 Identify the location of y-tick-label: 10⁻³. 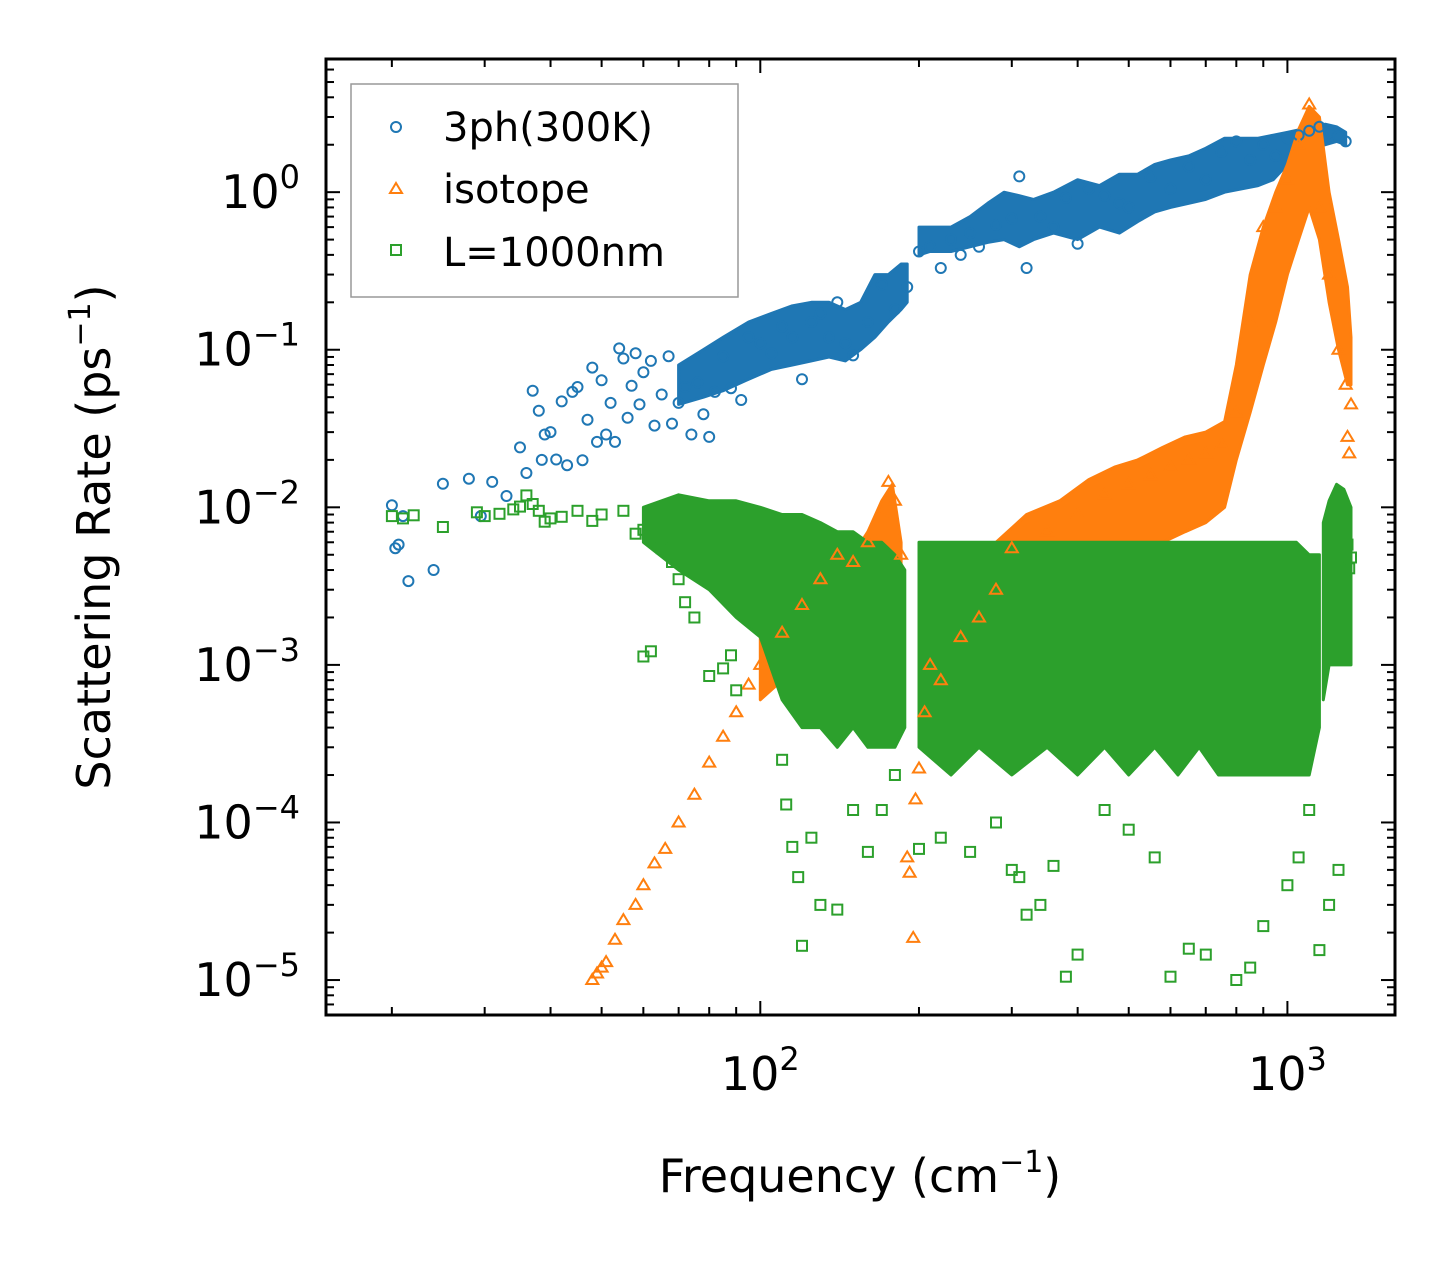
(247, 661).